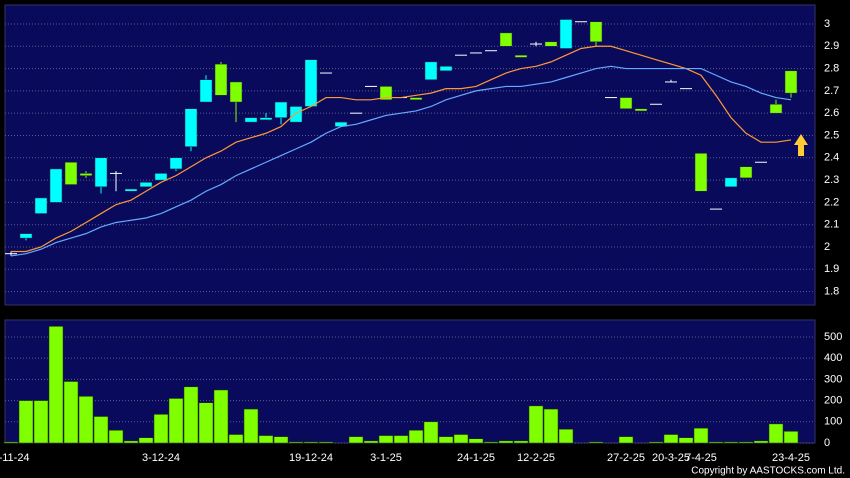 This screenshot has height=478, width=850. I want to click on x-tick-label: 12-2-25, so click(536, 458).